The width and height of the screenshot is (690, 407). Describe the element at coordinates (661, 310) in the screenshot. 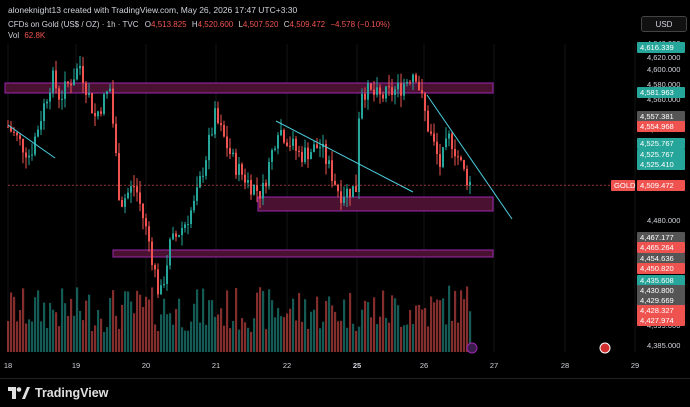

I see `price-tag: 4,428.327` at that location.